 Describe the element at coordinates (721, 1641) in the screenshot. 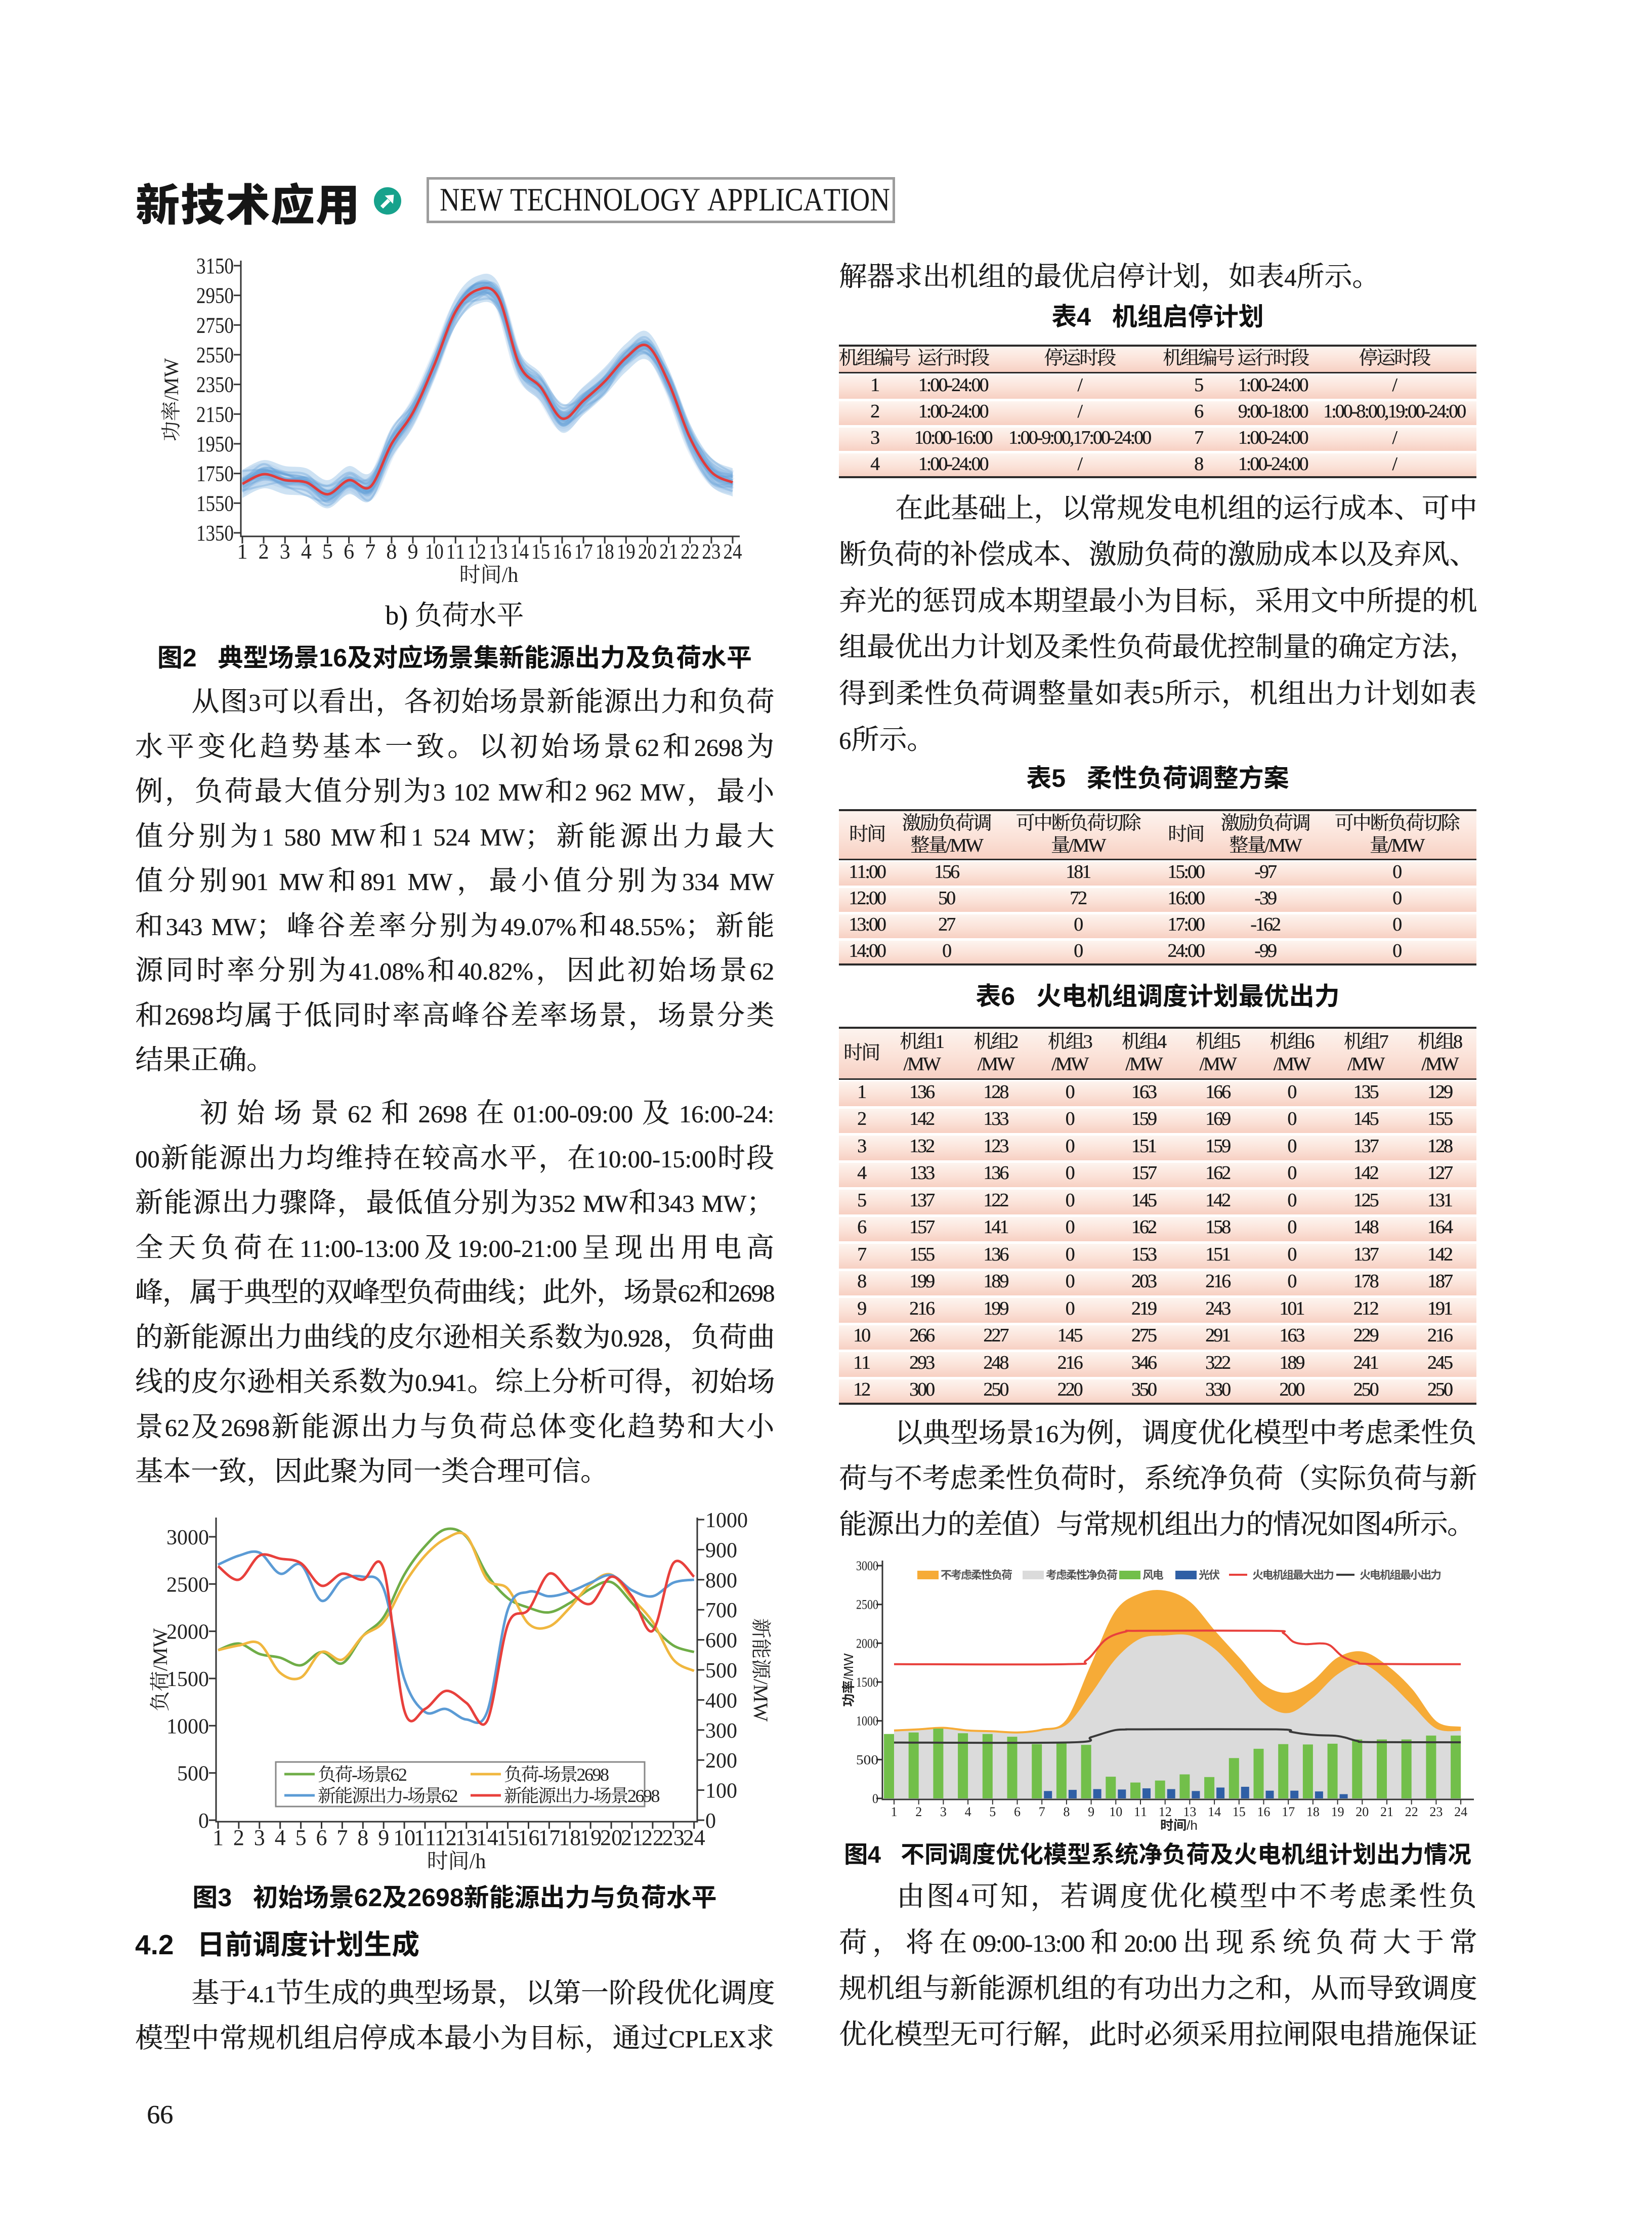

I see `svg-text: 600` at that location.